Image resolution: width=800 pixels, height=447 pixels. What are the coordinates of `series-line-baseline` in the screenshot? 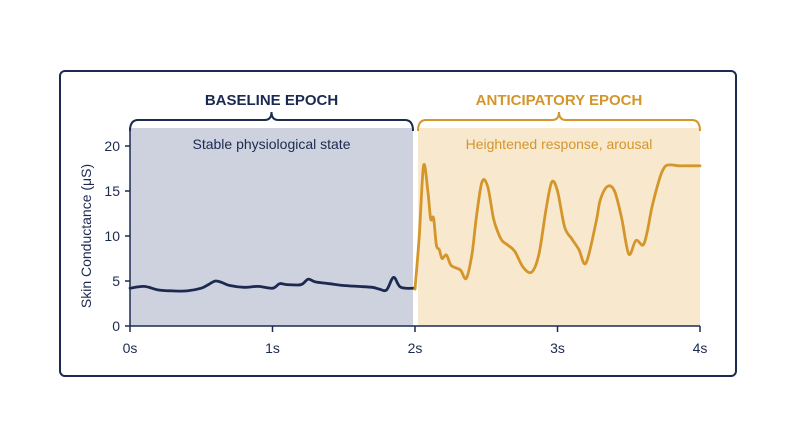 It's located at (272, 284).